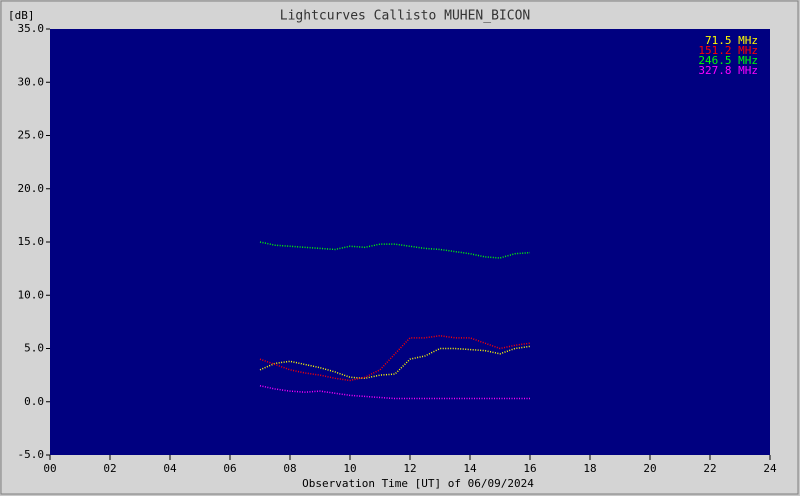 The width and height of the screenshot is (800, 496). Describe the element at coordinates (770, 468) in the screenshot. I see `x-tick-label: 24` at that location.